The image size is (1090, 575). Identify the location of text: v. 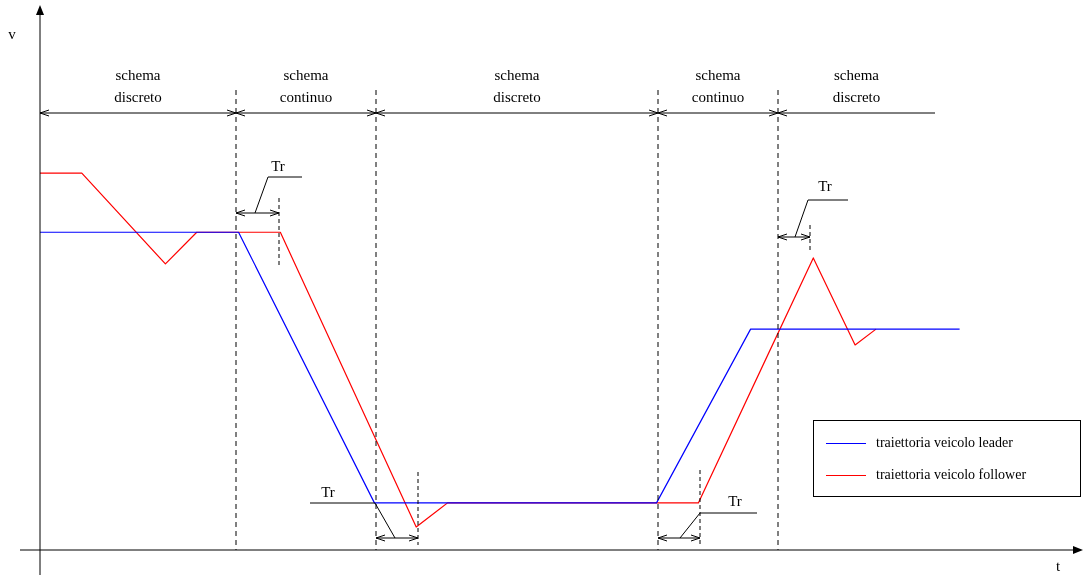
(12, 34).